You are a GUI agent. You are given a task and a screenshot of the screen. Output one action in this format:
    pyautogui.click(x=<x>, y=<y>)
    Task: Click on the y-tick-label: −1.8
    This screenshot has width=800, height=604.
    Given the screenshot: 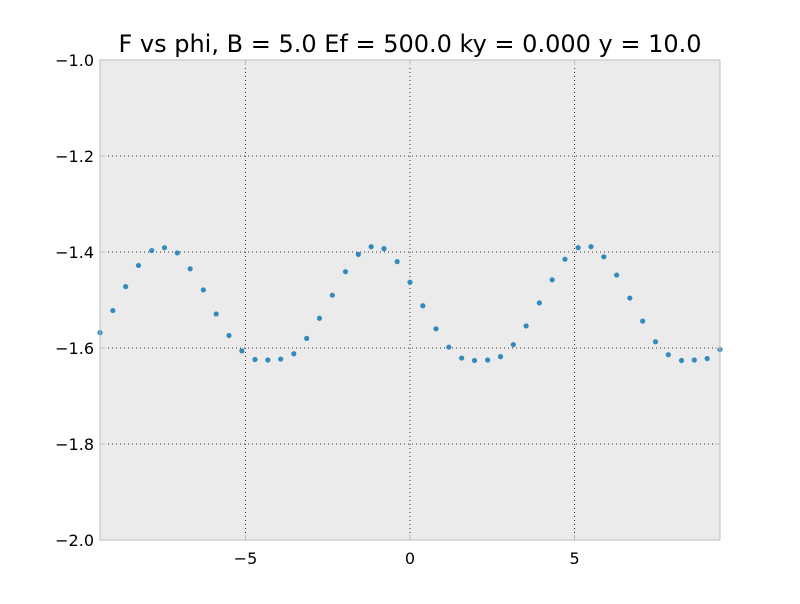 What is the action you would take?
    pyautogui.click(x=74, y=444)
    